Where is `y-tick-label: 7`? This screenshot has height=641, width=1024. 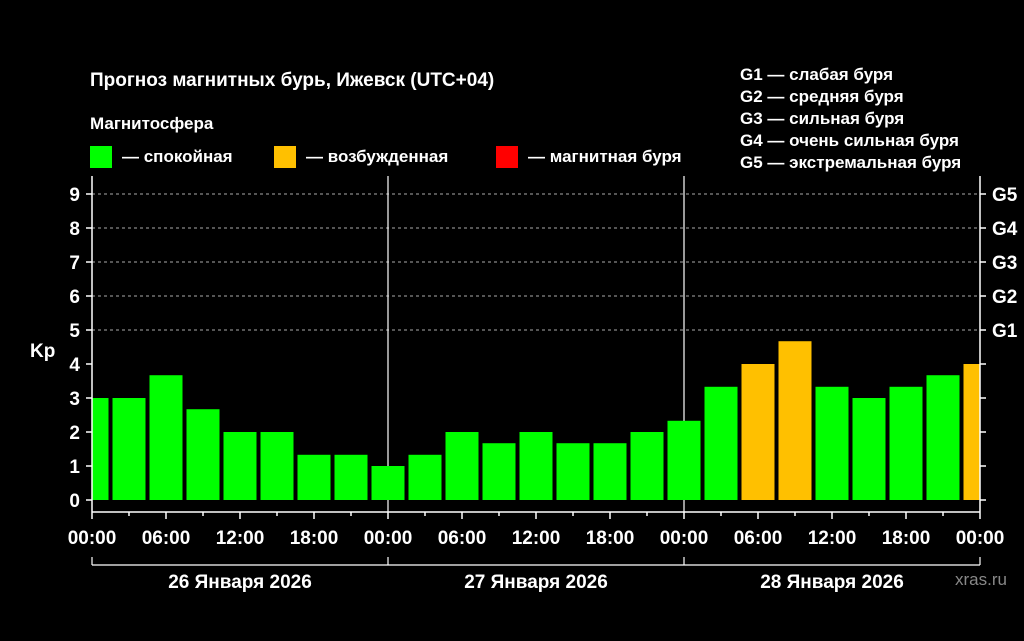
y-tick-label: 7 is located at coordinates (74, 263).